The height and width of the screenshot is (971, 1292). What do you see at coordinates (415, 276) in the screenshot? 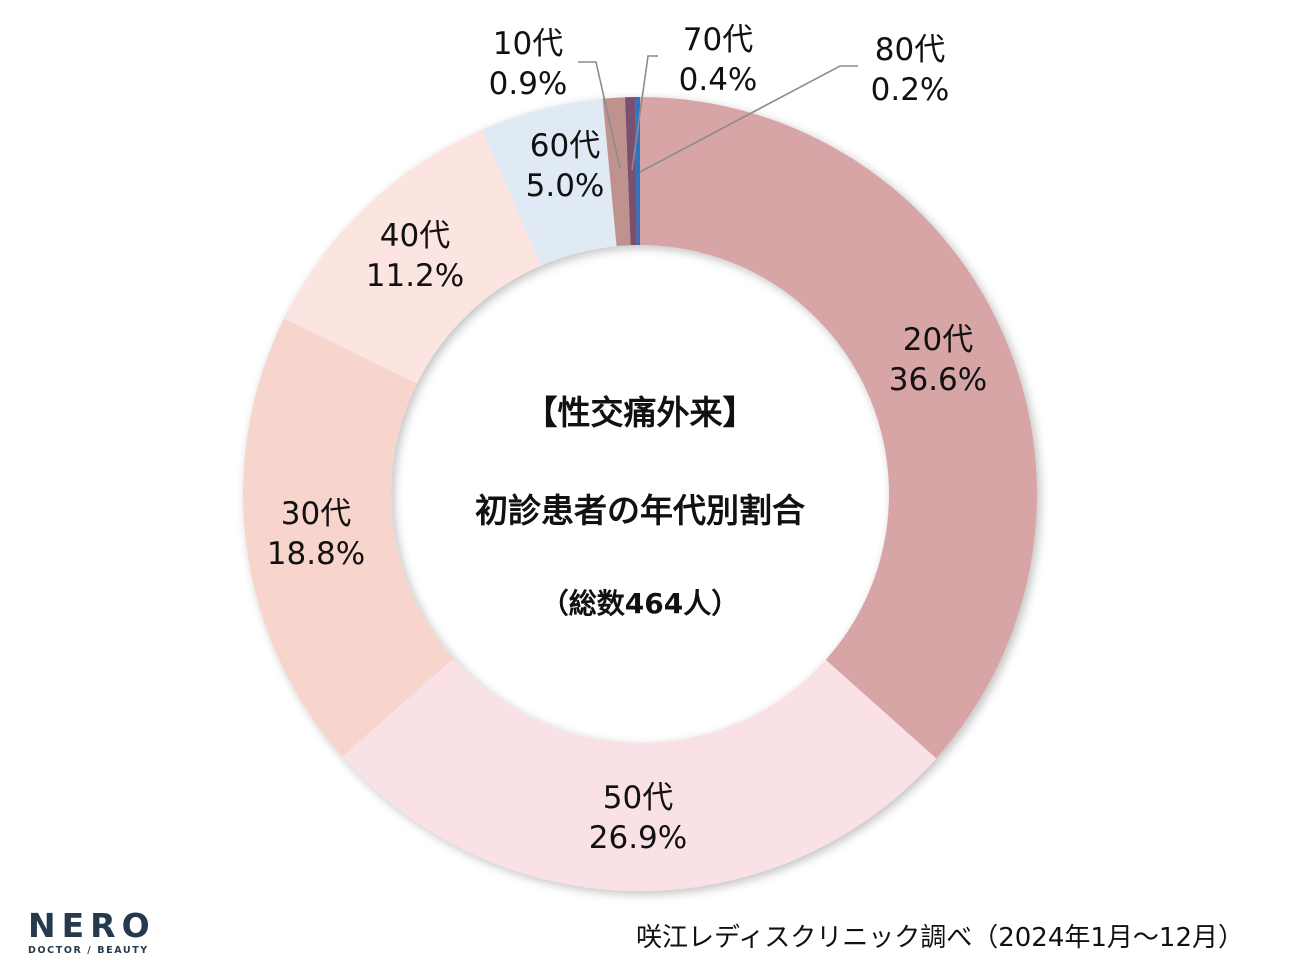
I see `data-label-value: 11.2%` at bounding box center [415, 276].